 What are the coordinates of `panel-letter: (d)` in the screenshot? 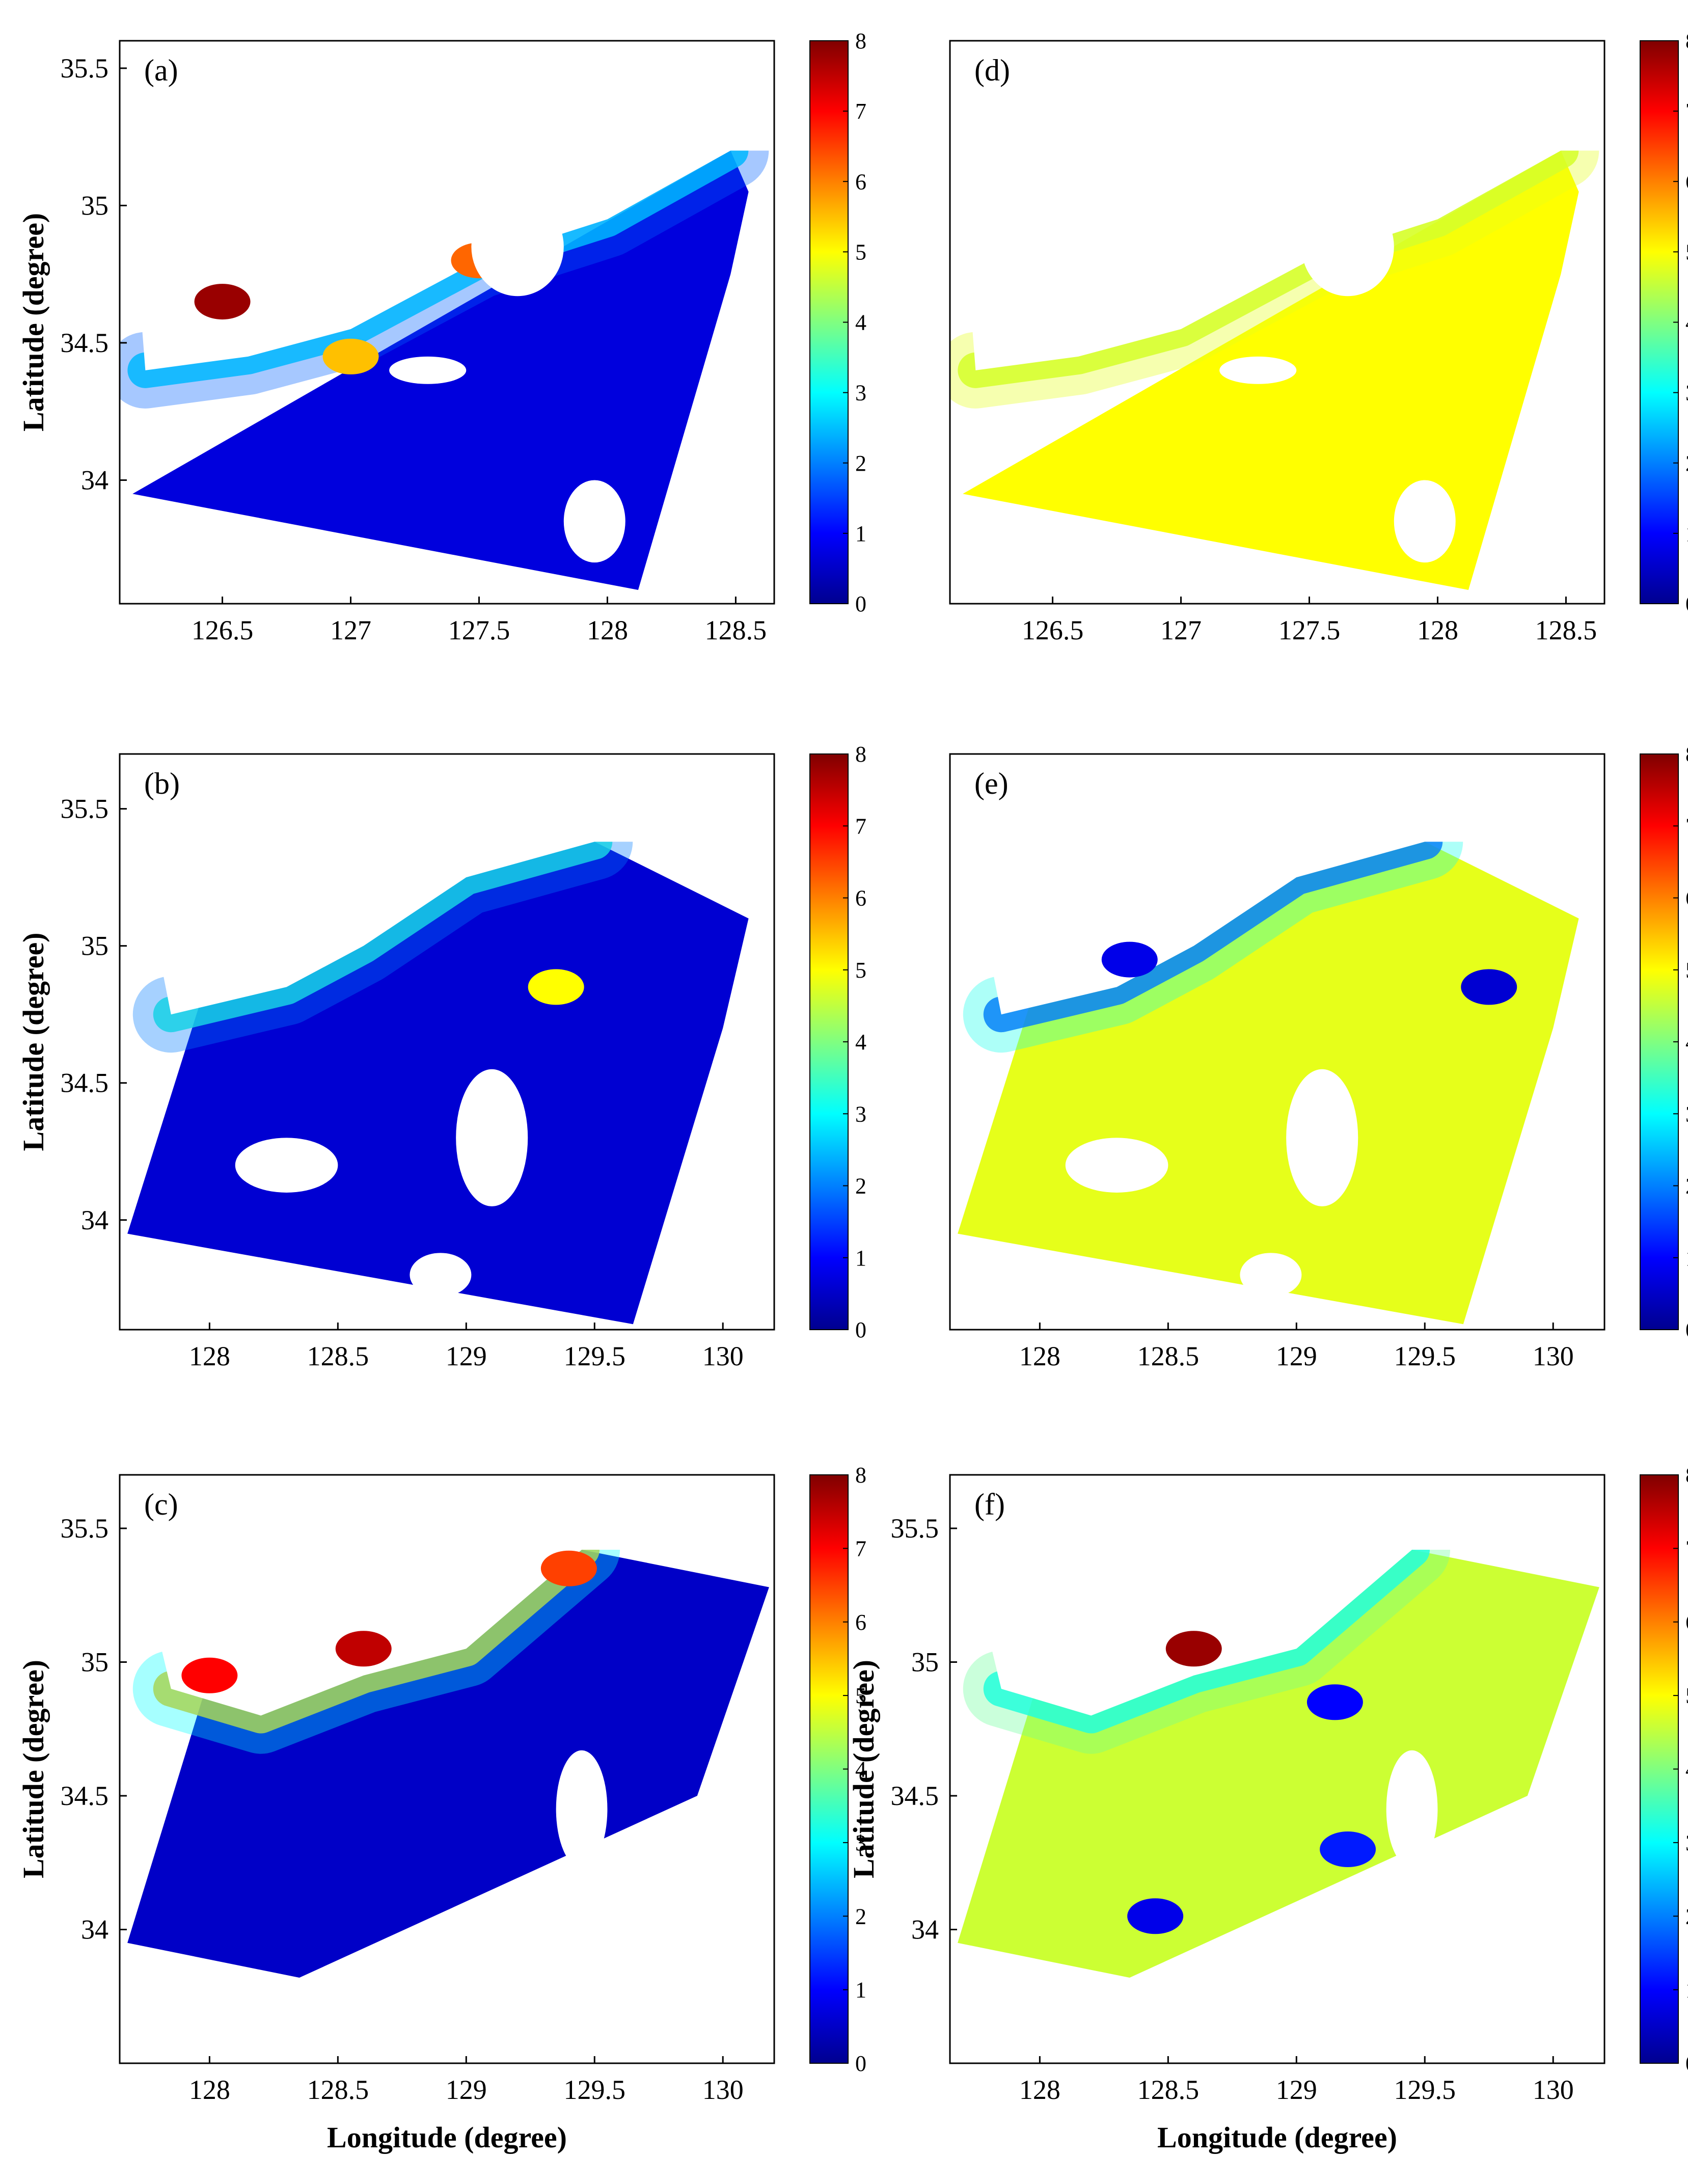 It's located at (992, 70).